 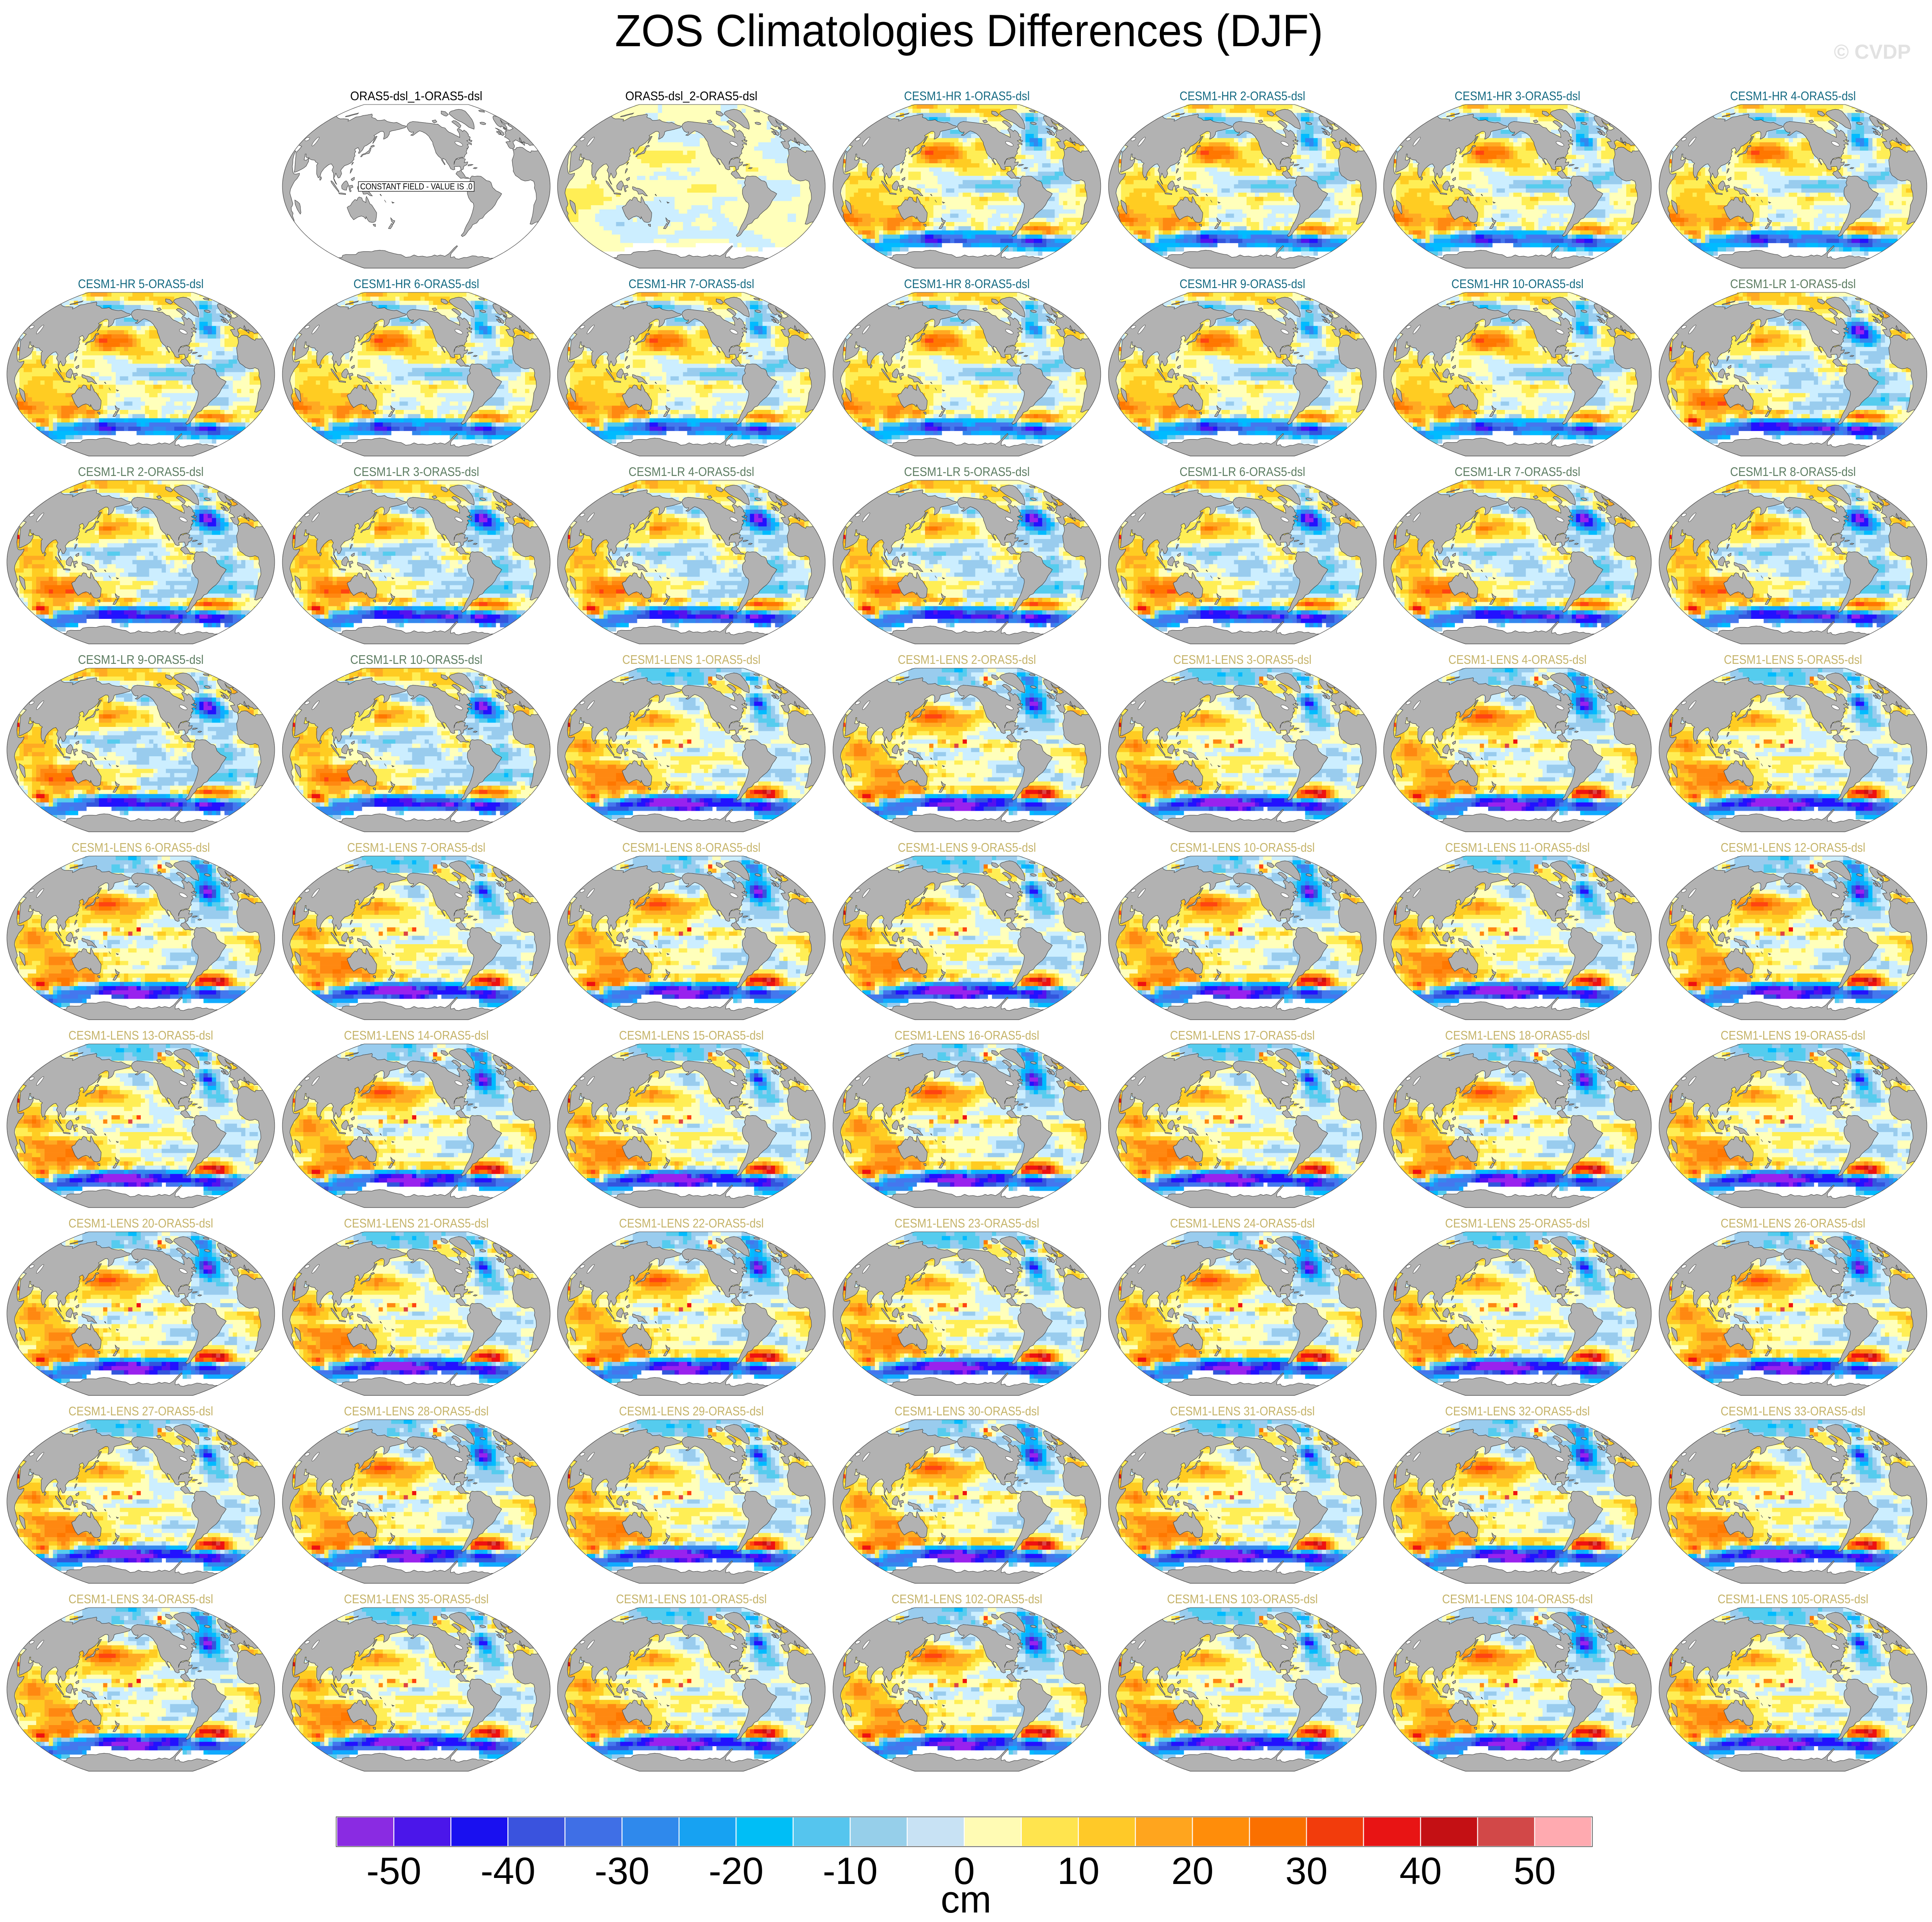 What do you see at coordinates (692, 1036) in the screenshot?
I see `svg-text: CESM1-LENS 15-ORAS5-dsl` at bounding box center [692, 1036].